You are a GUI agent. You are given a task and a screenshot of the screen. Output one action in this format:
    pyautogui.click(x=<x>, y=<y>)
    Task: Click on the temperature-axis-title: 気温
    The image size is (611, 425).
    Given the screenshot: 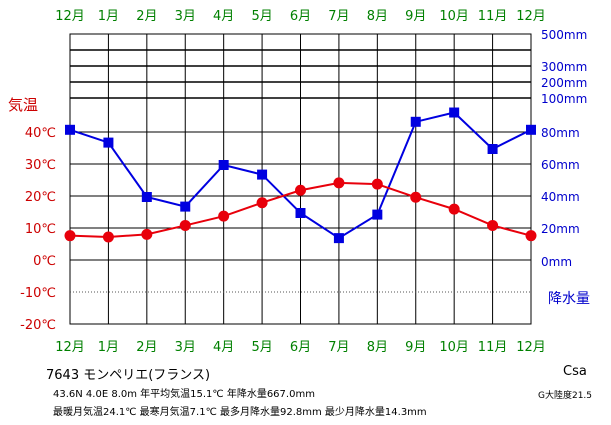 What is the action you would take?
    pyautogui.click(x=23, y=105)
    